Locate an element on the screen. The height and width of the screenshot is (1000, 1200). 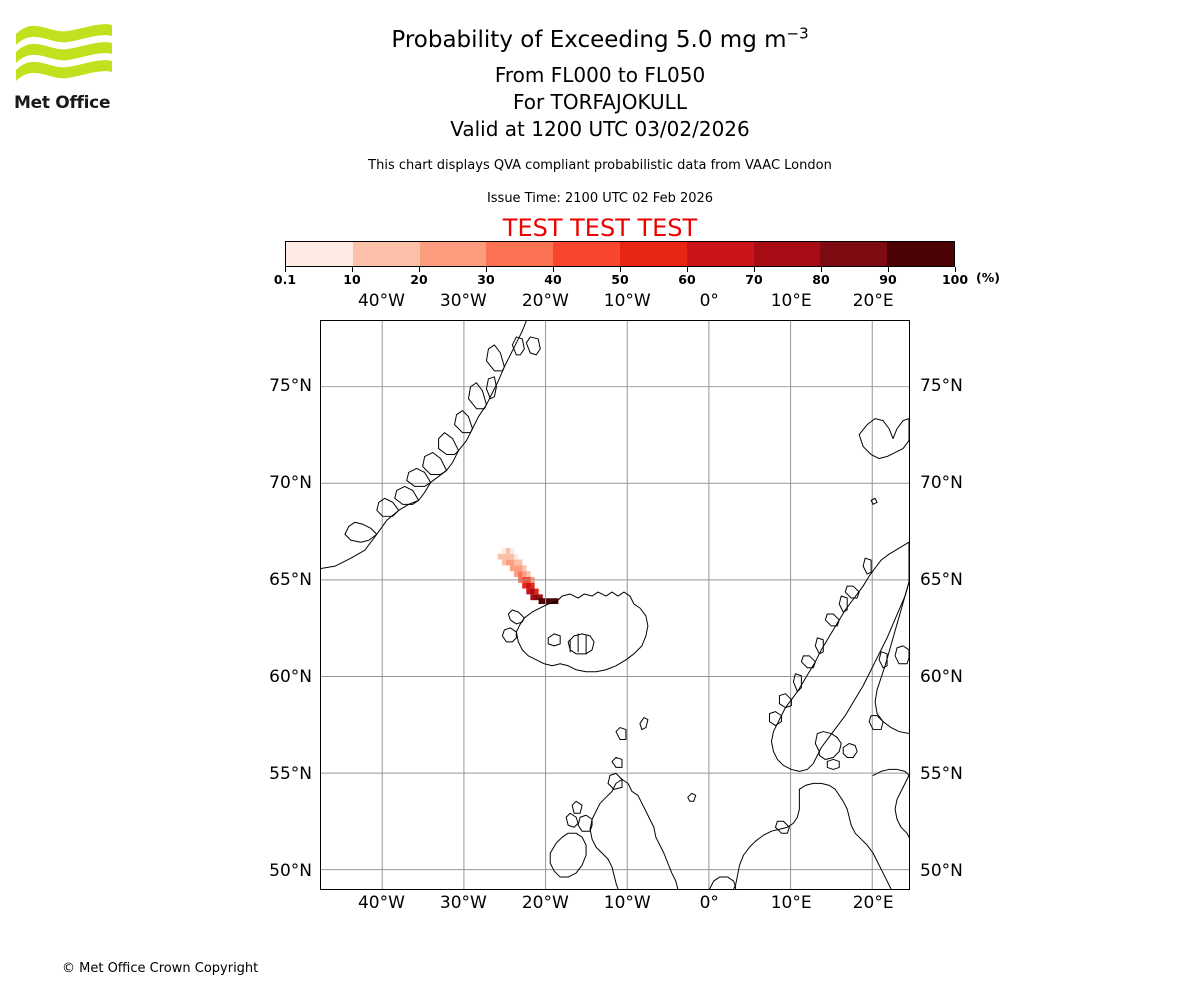
lon-label-bottom-40°W: 40°W is located at coordinates (381, 903).